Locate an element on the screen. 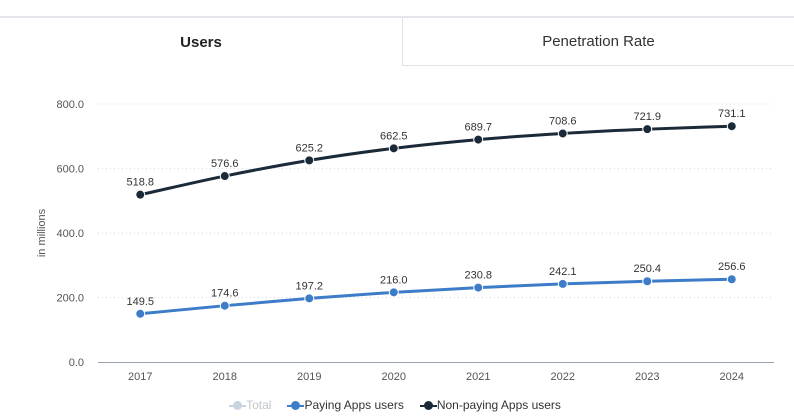  y-tick-label: 0.0 is located at coordinates (76, 363).